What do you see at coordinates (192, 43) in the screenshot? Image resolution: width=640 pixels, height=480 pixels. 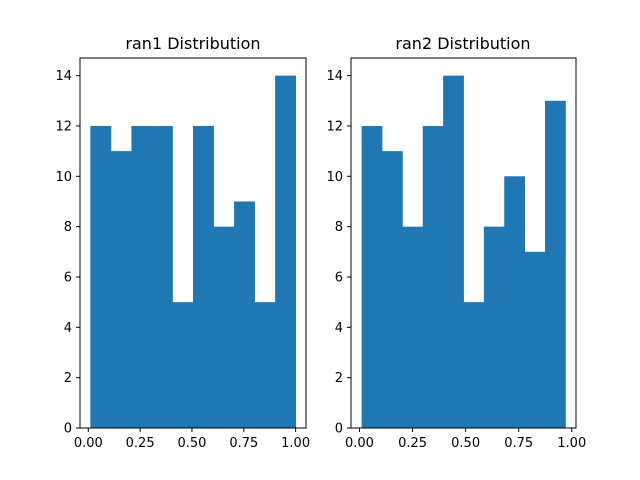 I see `chart-title: ran1 Distribution` at bounding box center [192, 43].